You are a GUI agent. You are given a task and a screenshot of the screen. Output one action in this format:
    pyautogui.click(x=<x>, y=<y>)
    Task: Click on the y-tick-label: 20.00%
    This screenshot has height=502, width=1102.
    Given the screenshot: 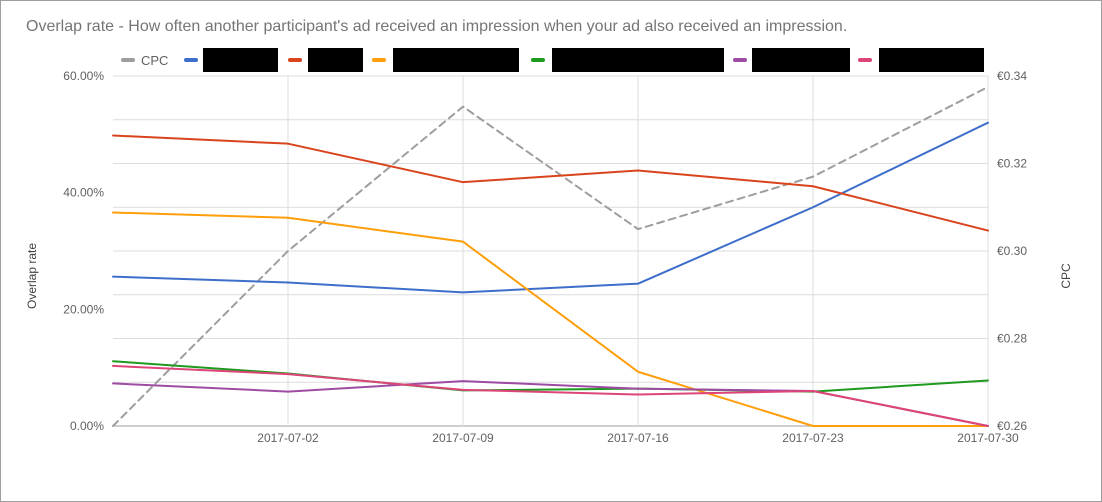 What is the action you would take?
    pyautogui.click(x=83, y=309)
    